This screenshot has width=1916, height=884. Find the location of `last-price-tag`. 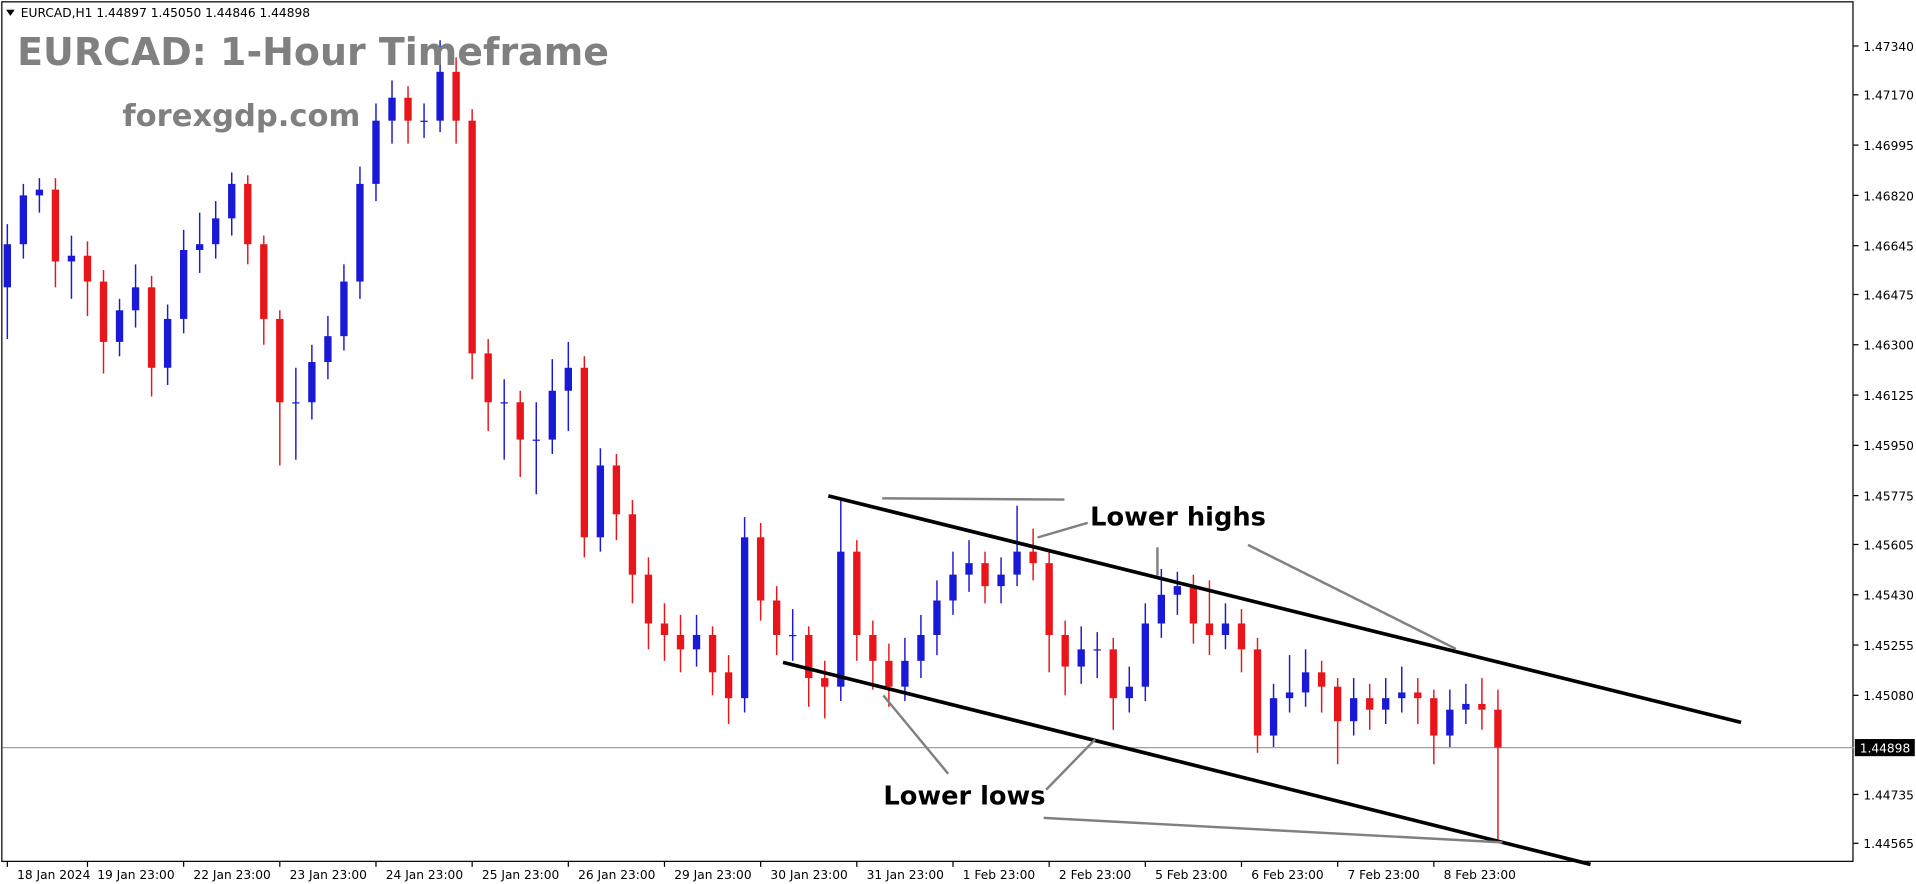

last-price-tag is located at coordinates (1884, 748).